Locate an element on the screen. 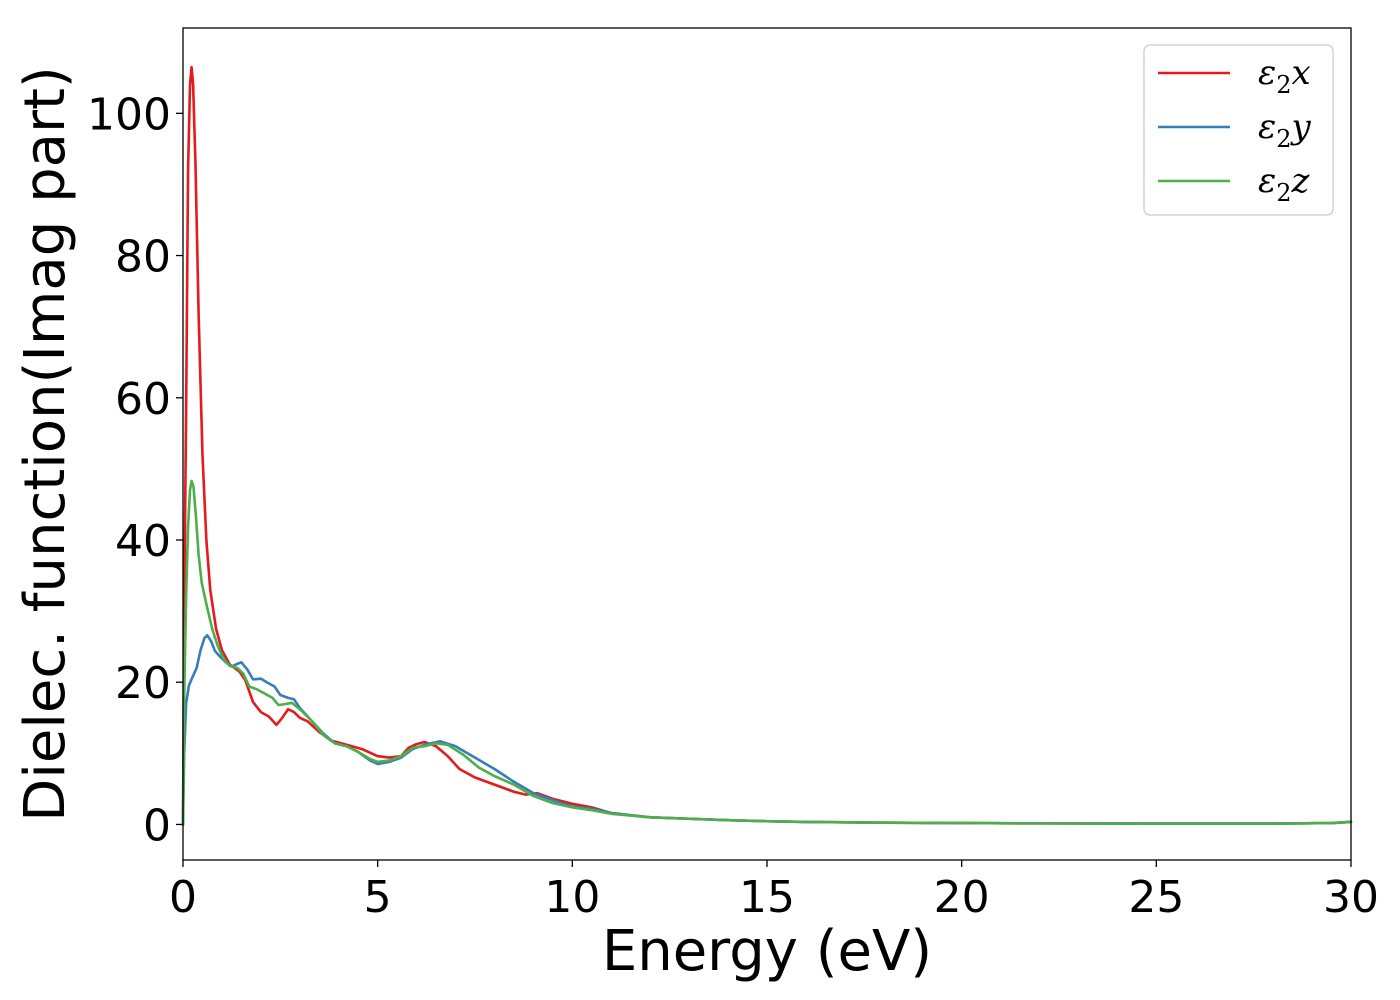 This screenshot has width=1400, height=1000. legend-label-tail: x is located at coordinates (1301, 73).